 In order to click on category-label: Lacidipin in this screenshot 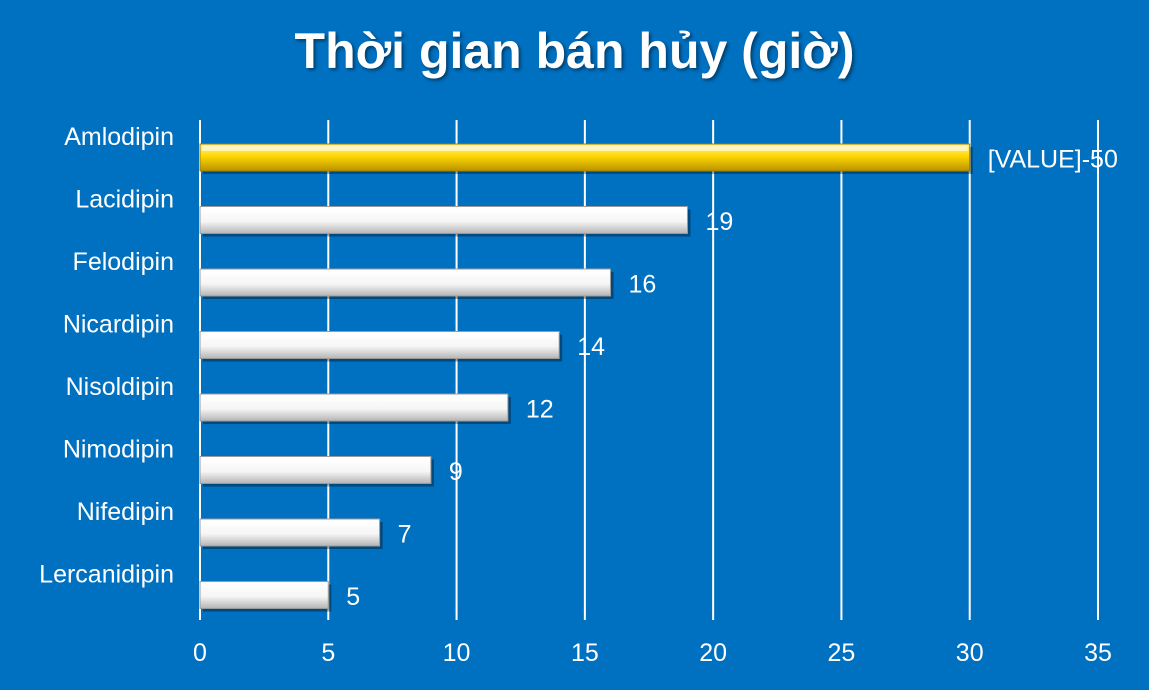, I will do `click(124, 200)`.